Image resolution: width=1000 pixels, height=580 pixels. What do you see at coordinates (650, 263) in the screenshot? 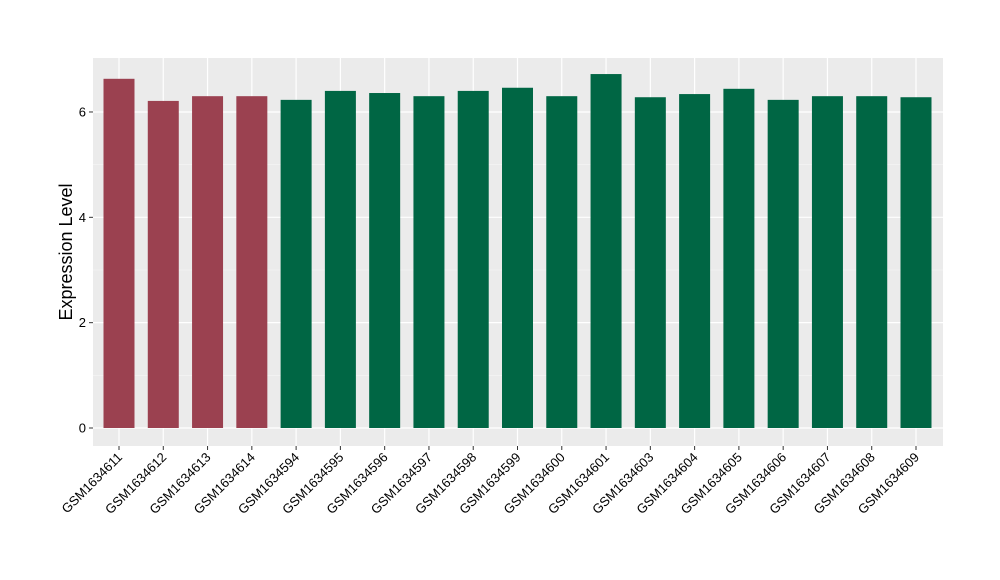
I see `bar-GSM1634603` at bounding box center [650, 263].